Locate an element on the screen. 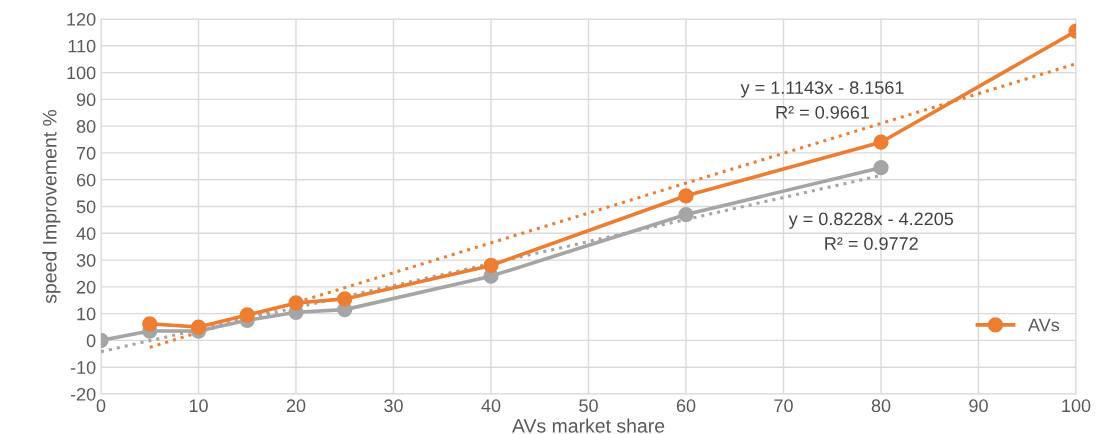 Image resolution: width=1115 pixels, height=434 pixels. y-tick-label: 120 is located at coordinates (81, 19).